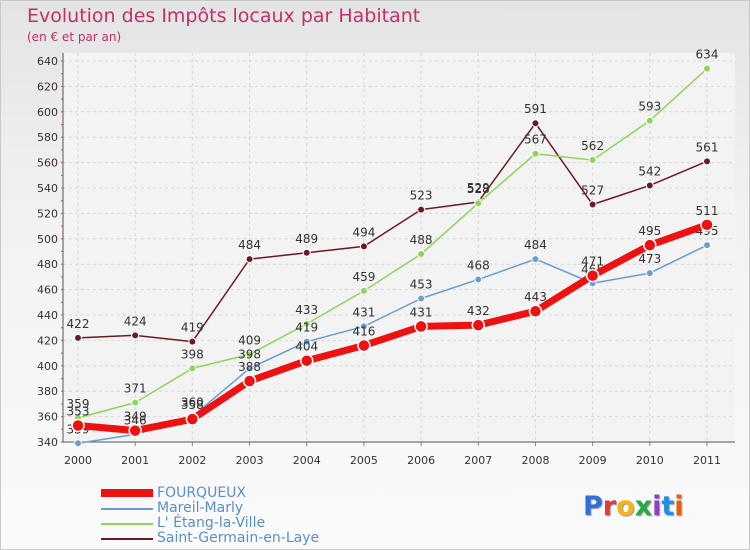  What do you see at coordinates (649, 259) in the screenshot?
I see `data-label-mareil-marly: 473` at bounding box center [649, 259].